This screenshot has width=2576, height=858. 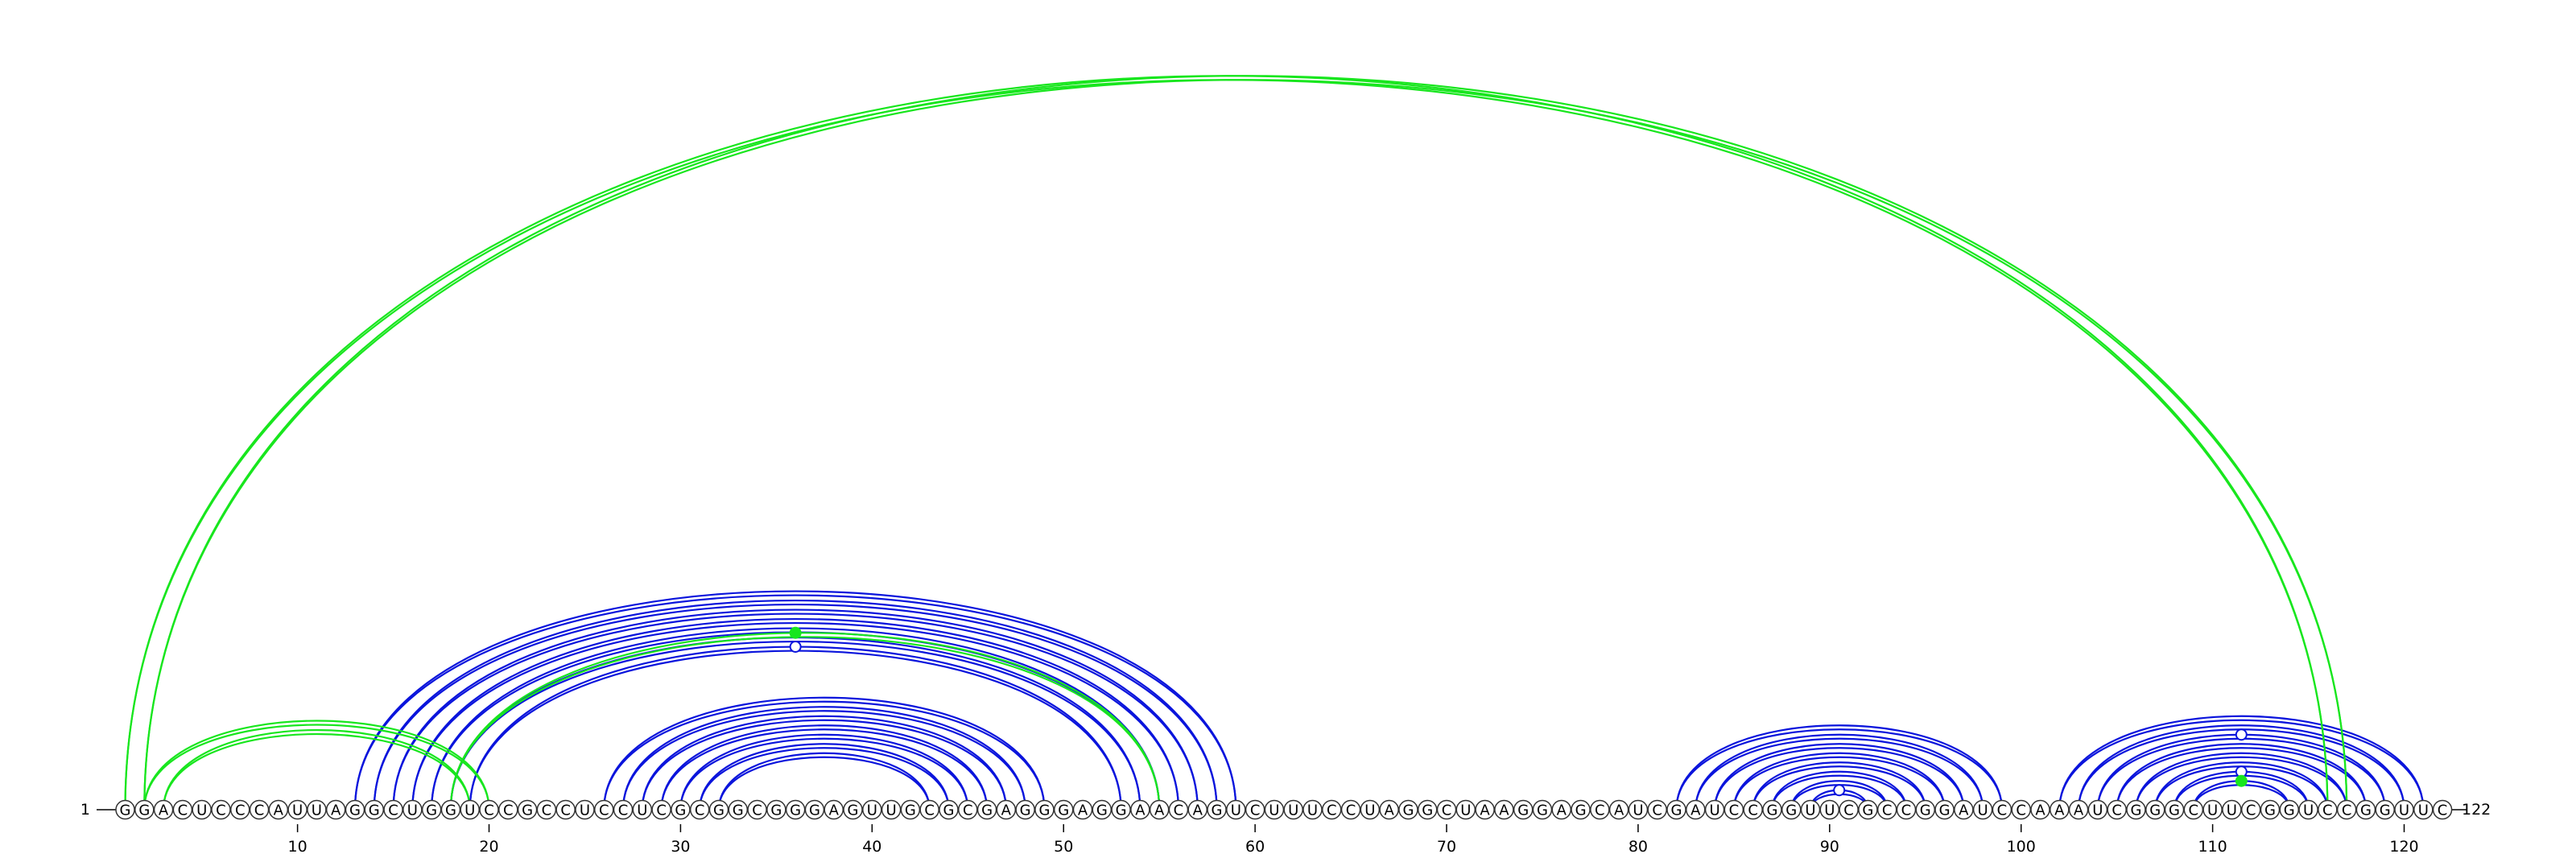 What do you see at coordinates (1255, 847) in the screenshot?
I see `tick-label: 60` at bounding box center [1255, 847].